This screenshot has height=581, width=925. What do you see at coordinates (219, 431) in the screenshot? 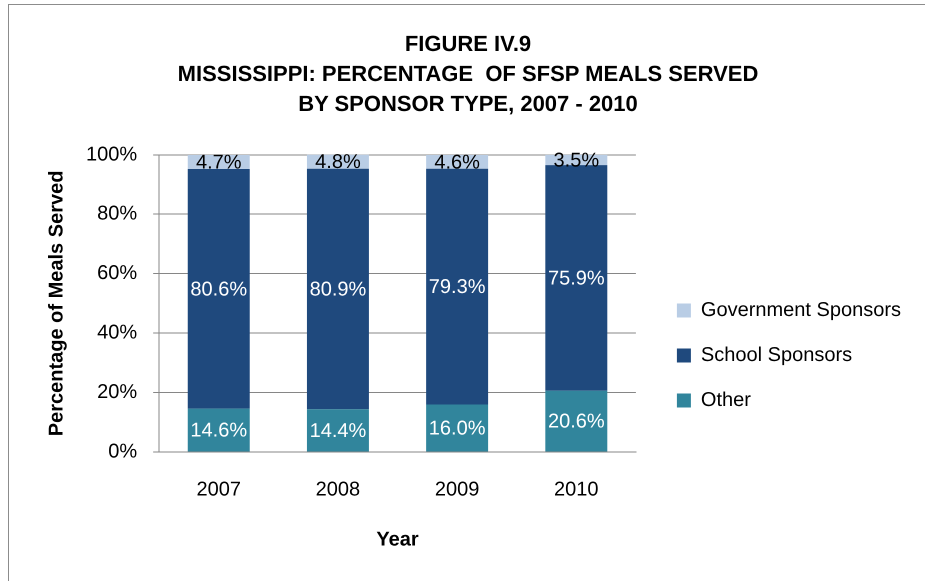
I see `data-label: 14.6%` at bounding box center [219, 431].